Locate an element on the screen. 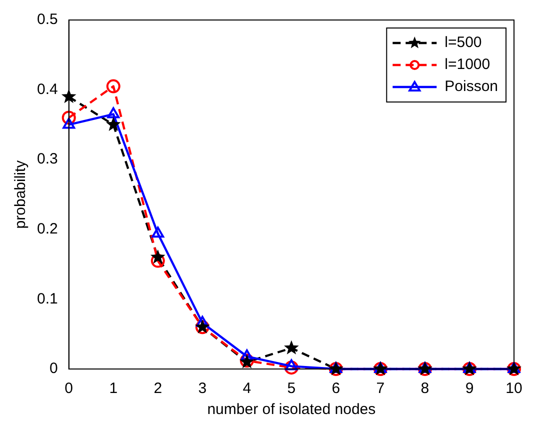 This screenshot has height=427, width=538. y-tick-label: 0.3 is located at coordinates (47, 159).